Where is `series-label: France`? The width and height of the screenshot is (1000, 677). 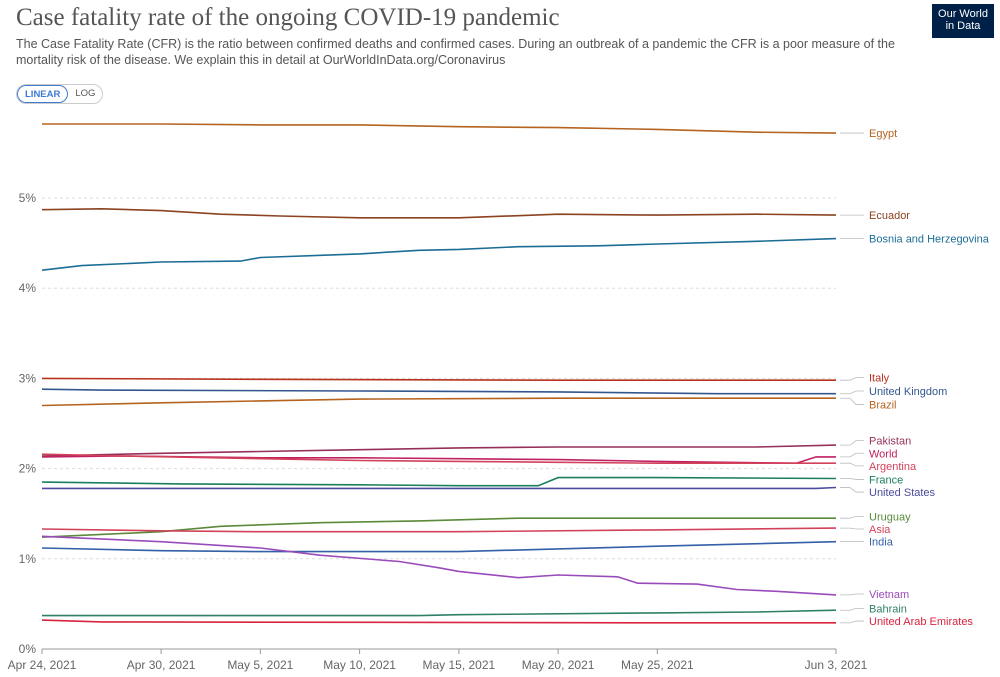 series-label: France is located at coordinates (886, 480).